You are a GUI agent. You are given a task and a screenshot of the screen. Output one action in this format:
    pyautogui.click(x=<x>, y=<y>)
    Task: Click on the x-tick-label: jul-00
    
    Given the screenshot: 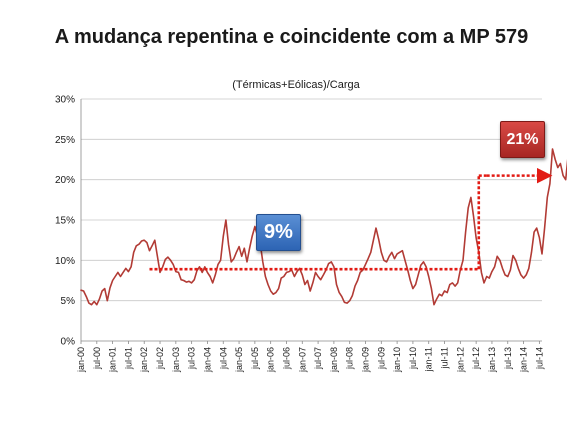 What is the action you would take?
    pyautogui.click(x=97, y=358)
    